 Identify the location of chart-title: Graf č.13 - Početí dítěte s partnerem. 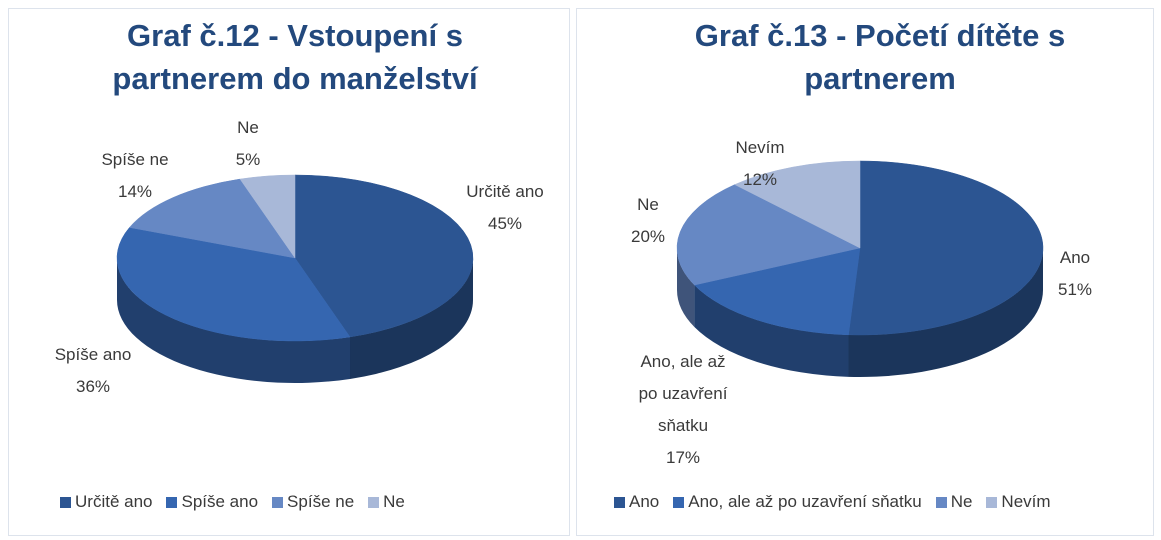
(880, 57).